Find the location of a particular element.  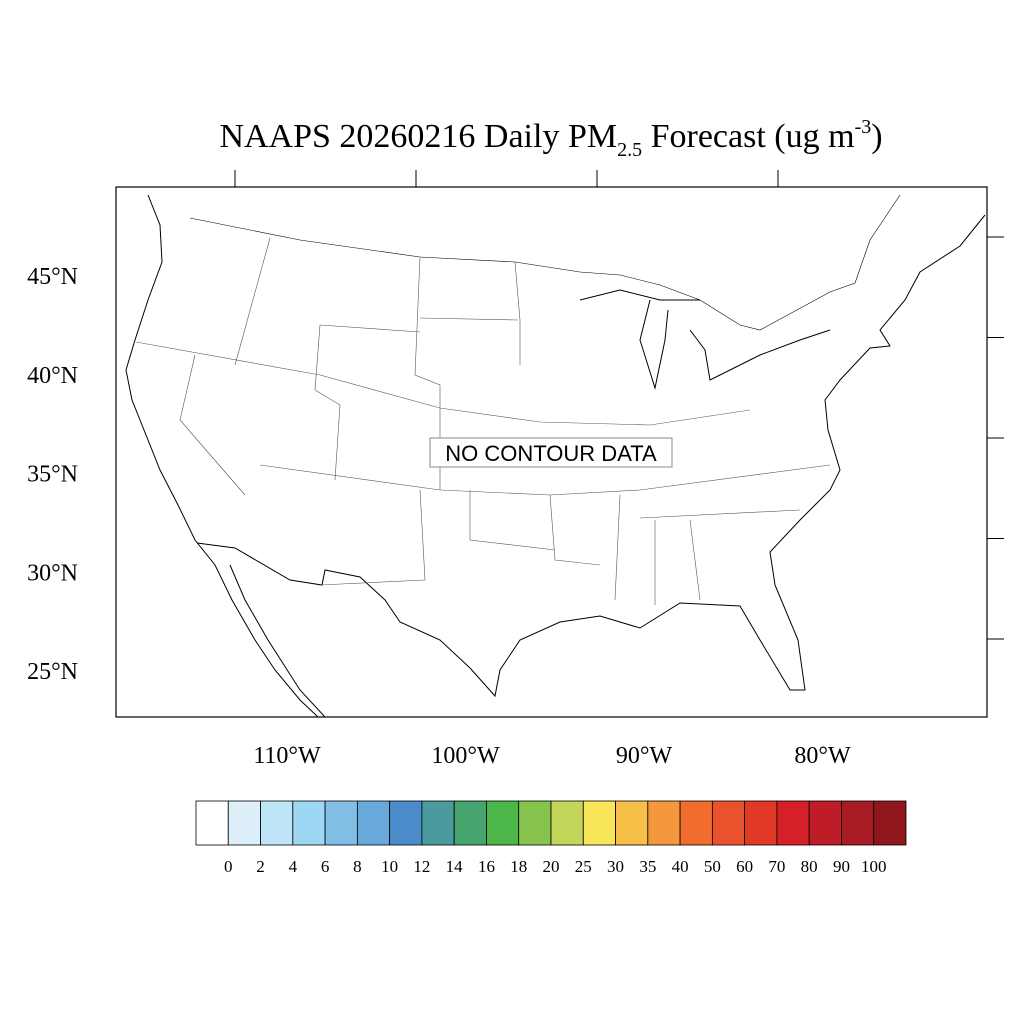

colorbar-label: 35 is located at coordinates (647, 866).